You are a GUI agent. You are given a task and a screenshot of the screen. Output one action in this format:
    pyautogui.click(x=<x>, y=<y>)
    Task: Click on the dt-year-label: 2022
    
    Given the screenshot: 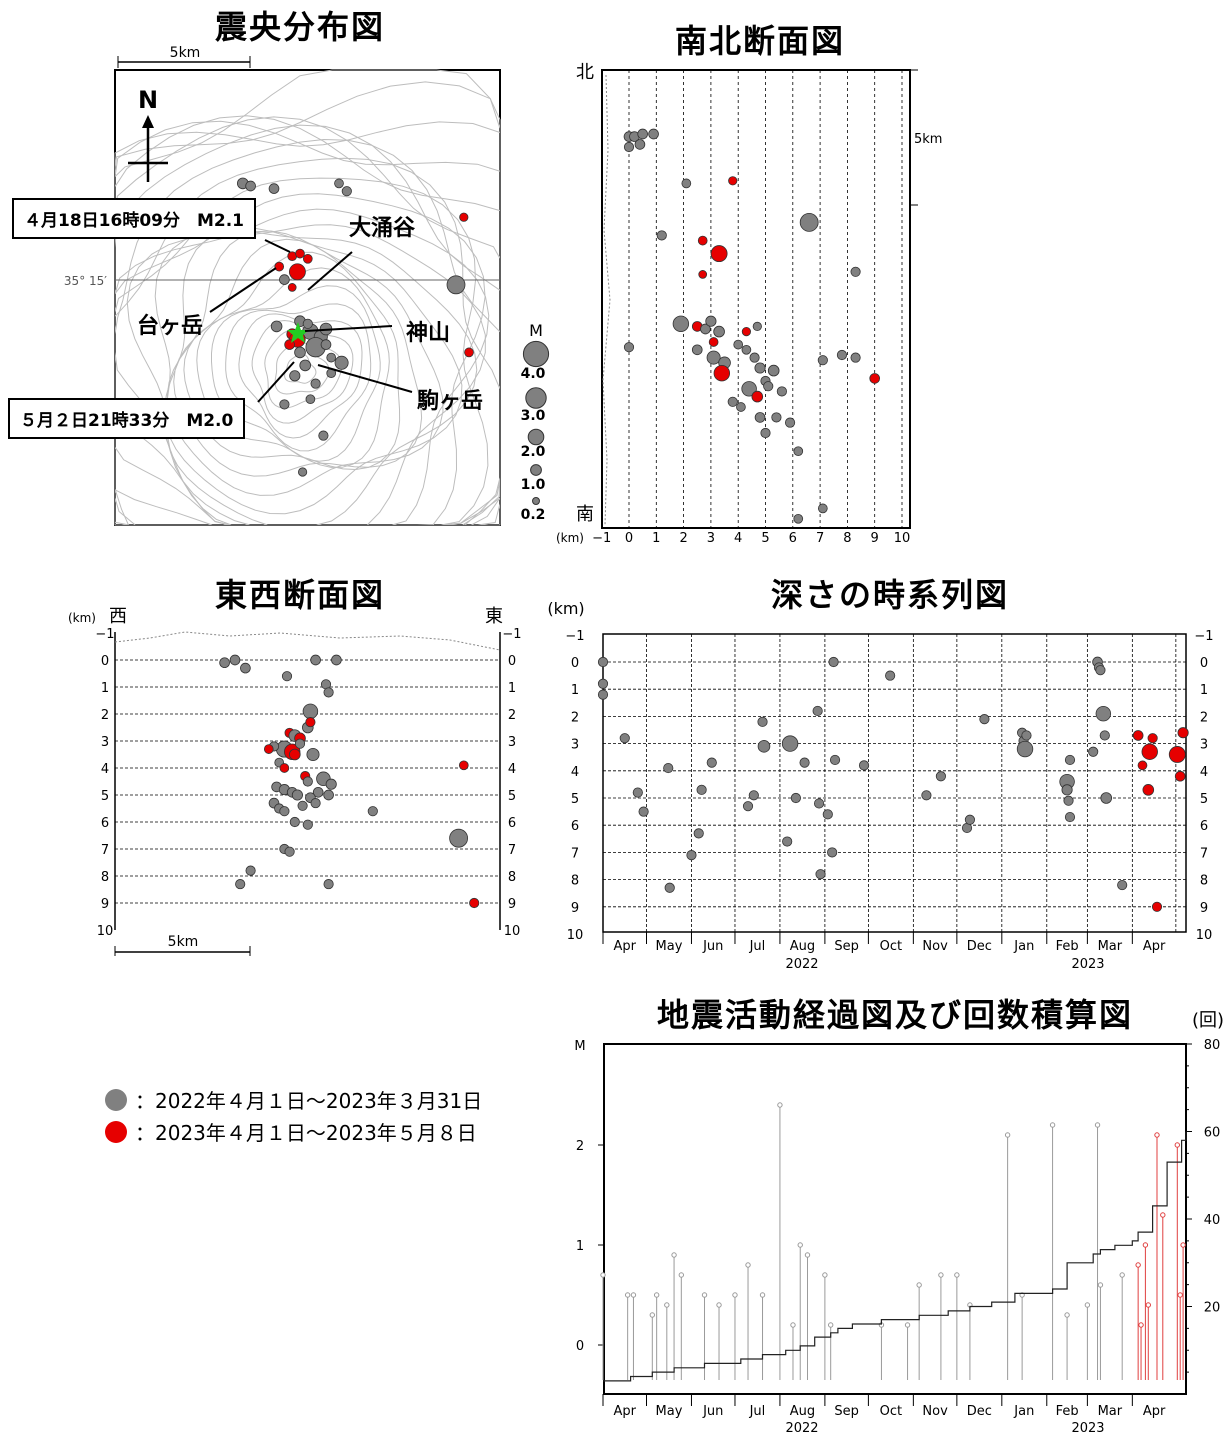 What is the action you would take?
    pyautogui.click(x=801, y=964)
    